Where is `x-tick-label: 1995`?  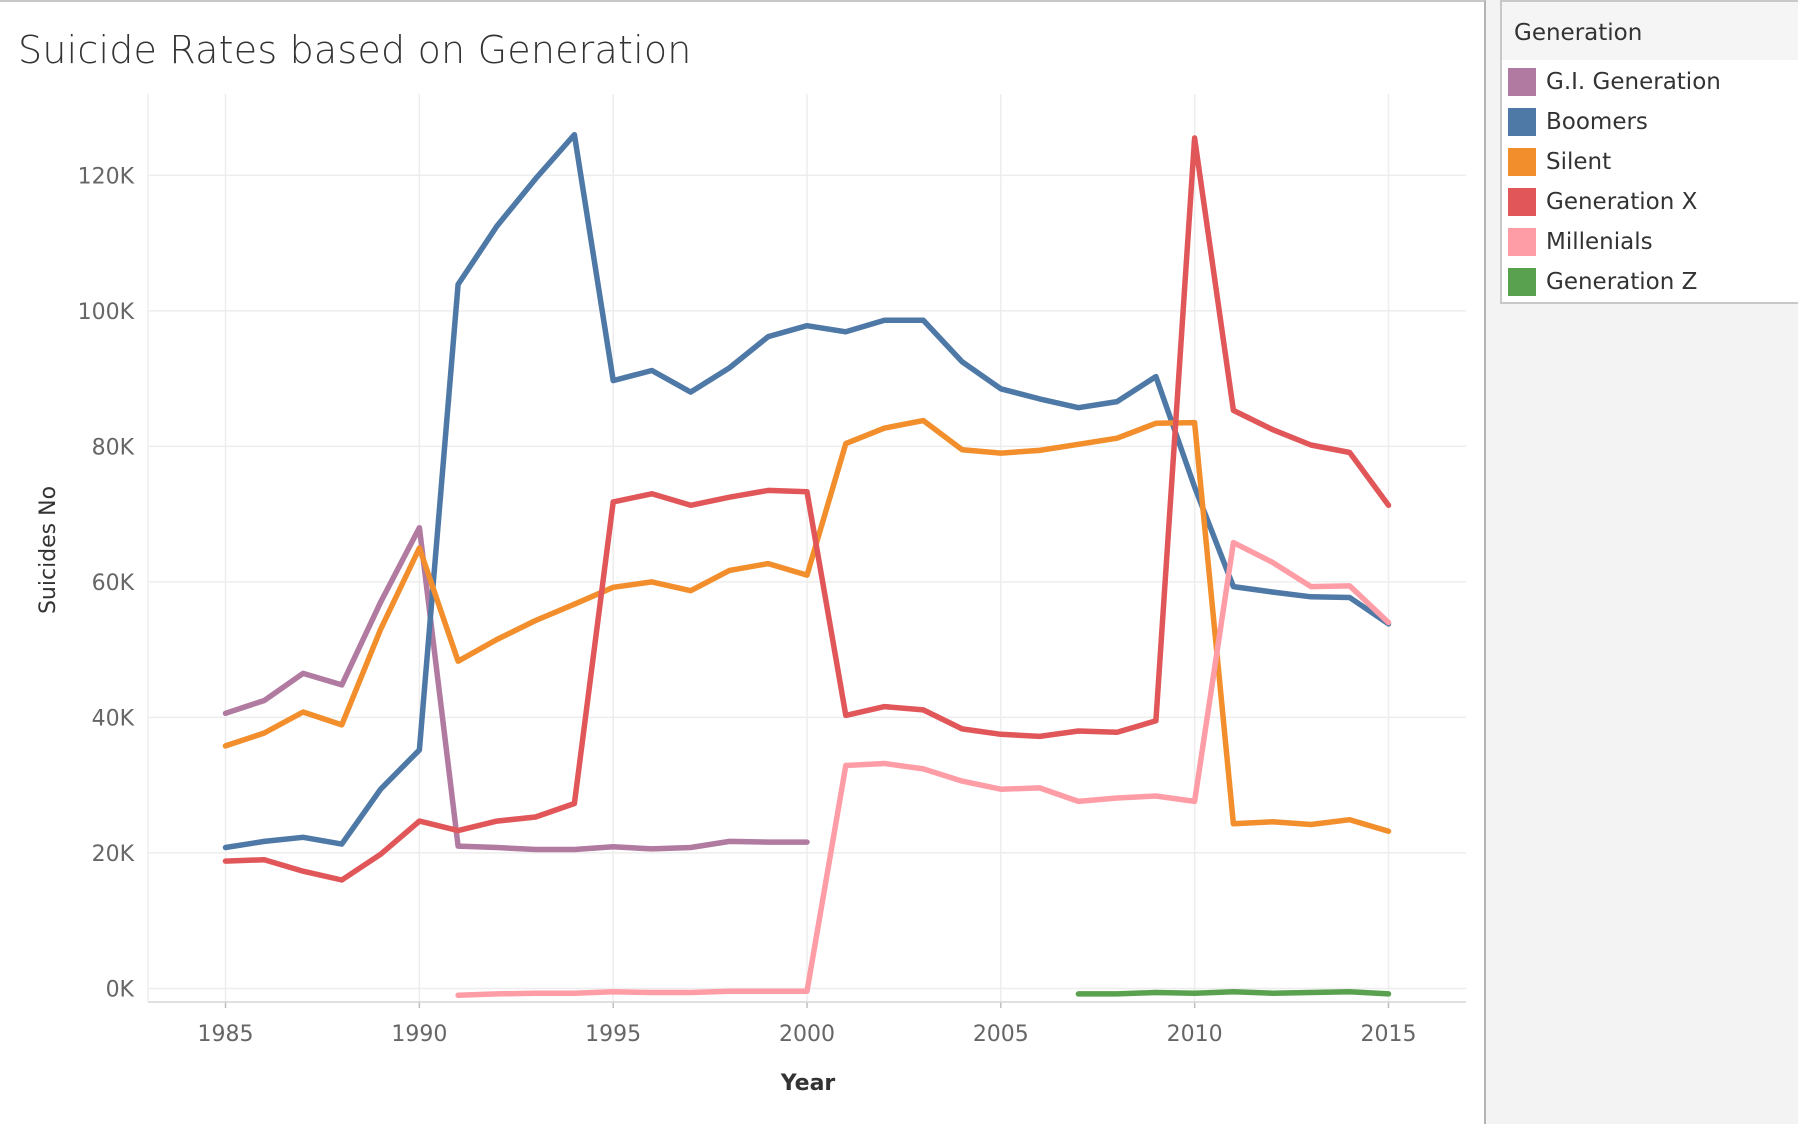
x-tick-label: 1995 is located at coordinates (613, 1034).